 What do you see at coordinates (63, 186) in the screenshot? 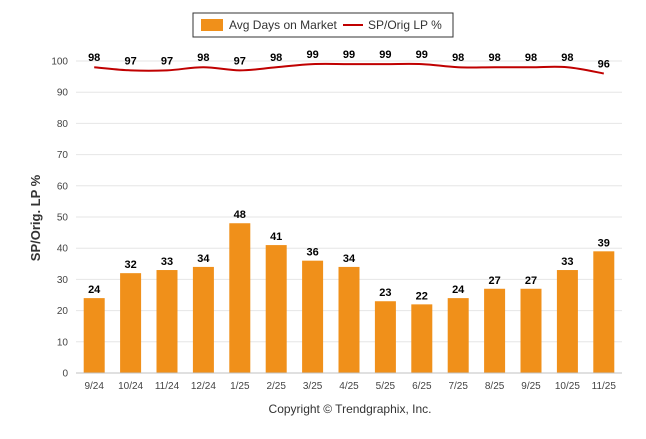
I see `y-tick-label: 60` at bounding box center [63, 186].